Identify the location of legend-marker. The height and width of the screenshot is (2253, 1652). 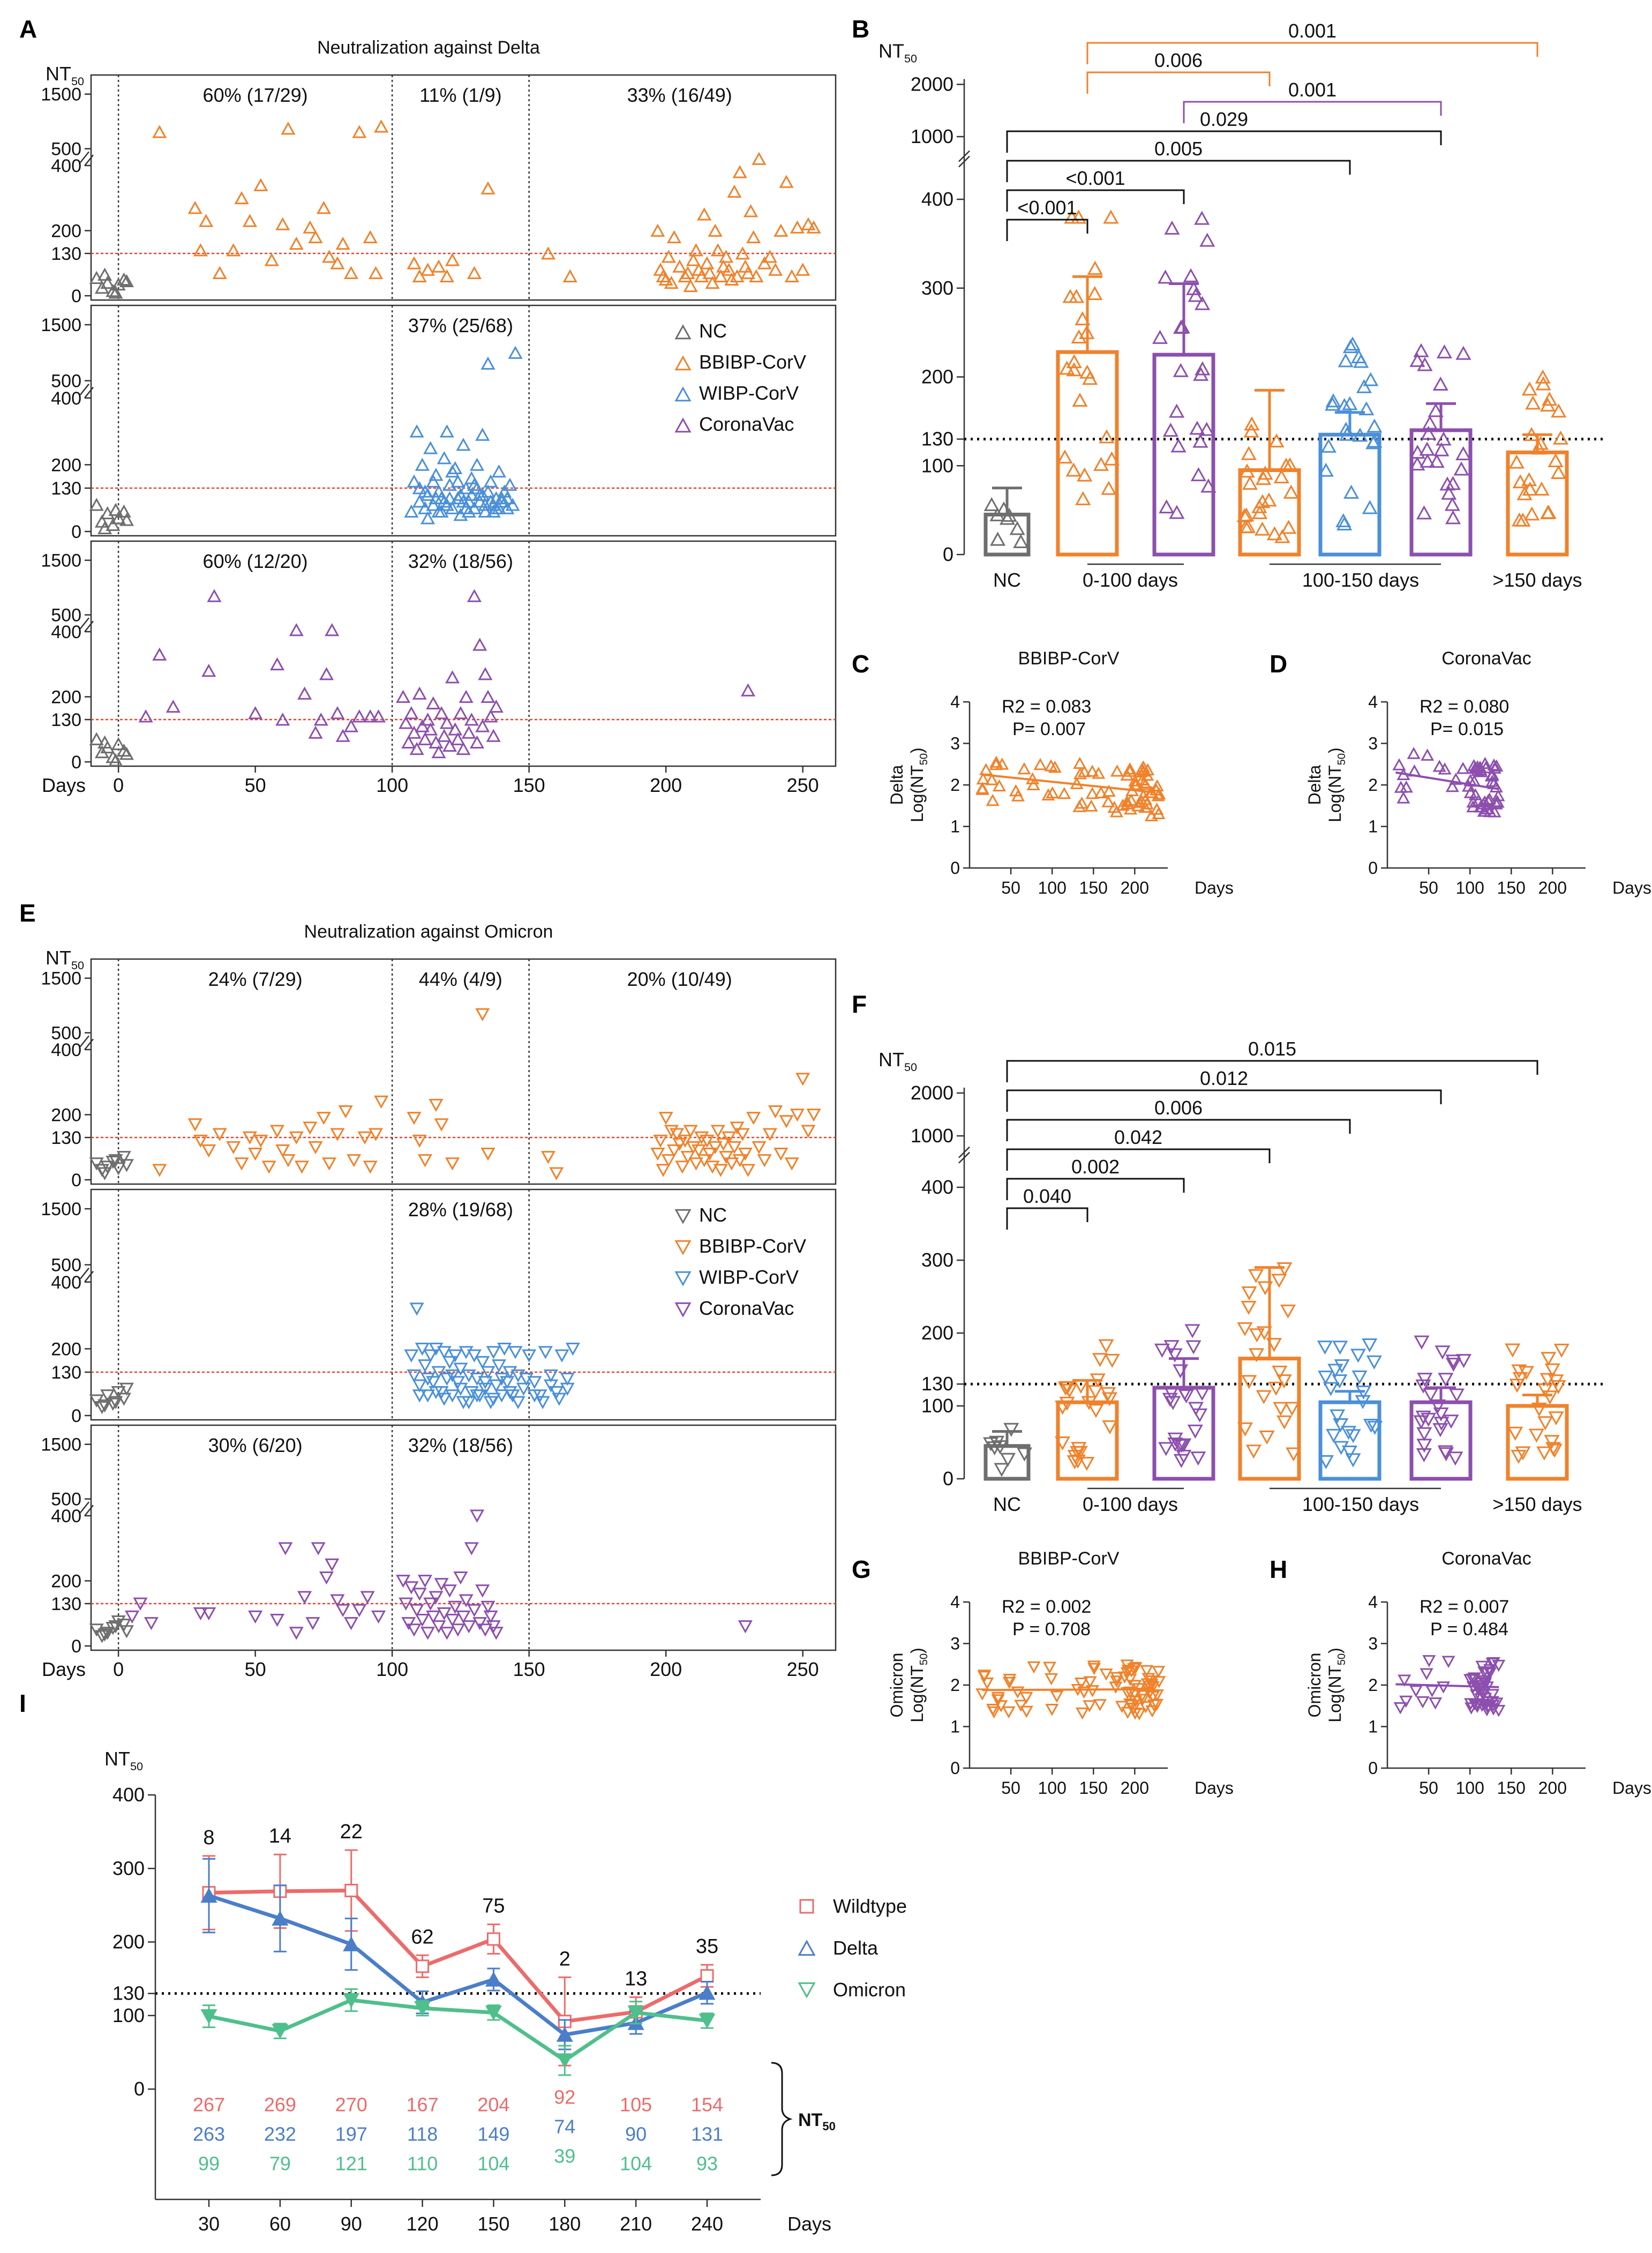
(807, 1990).